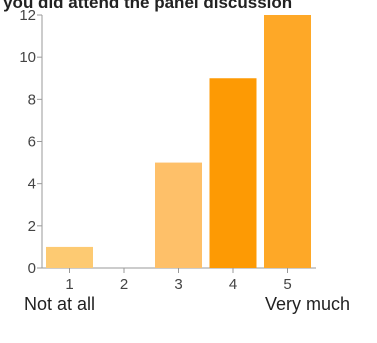 The image size is (377, 343). Describe the element at coordinates (27, 57) in the screenshot. I see `y-tick-label: 10` at that location.